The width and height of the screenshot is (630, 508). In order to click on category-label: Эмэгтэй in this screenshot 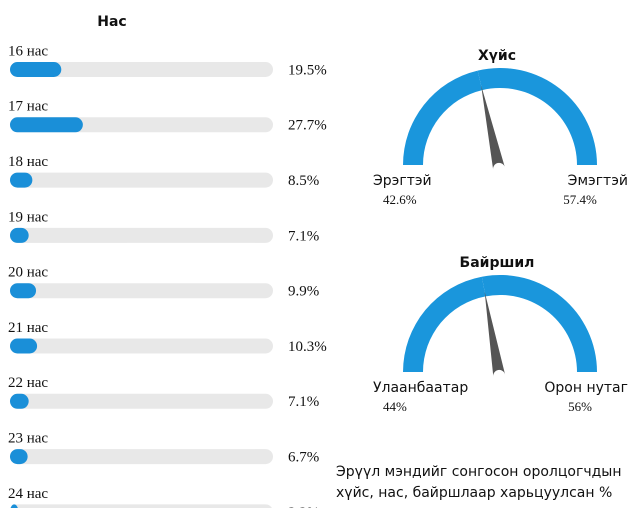, I will do `click(598, 181)`.